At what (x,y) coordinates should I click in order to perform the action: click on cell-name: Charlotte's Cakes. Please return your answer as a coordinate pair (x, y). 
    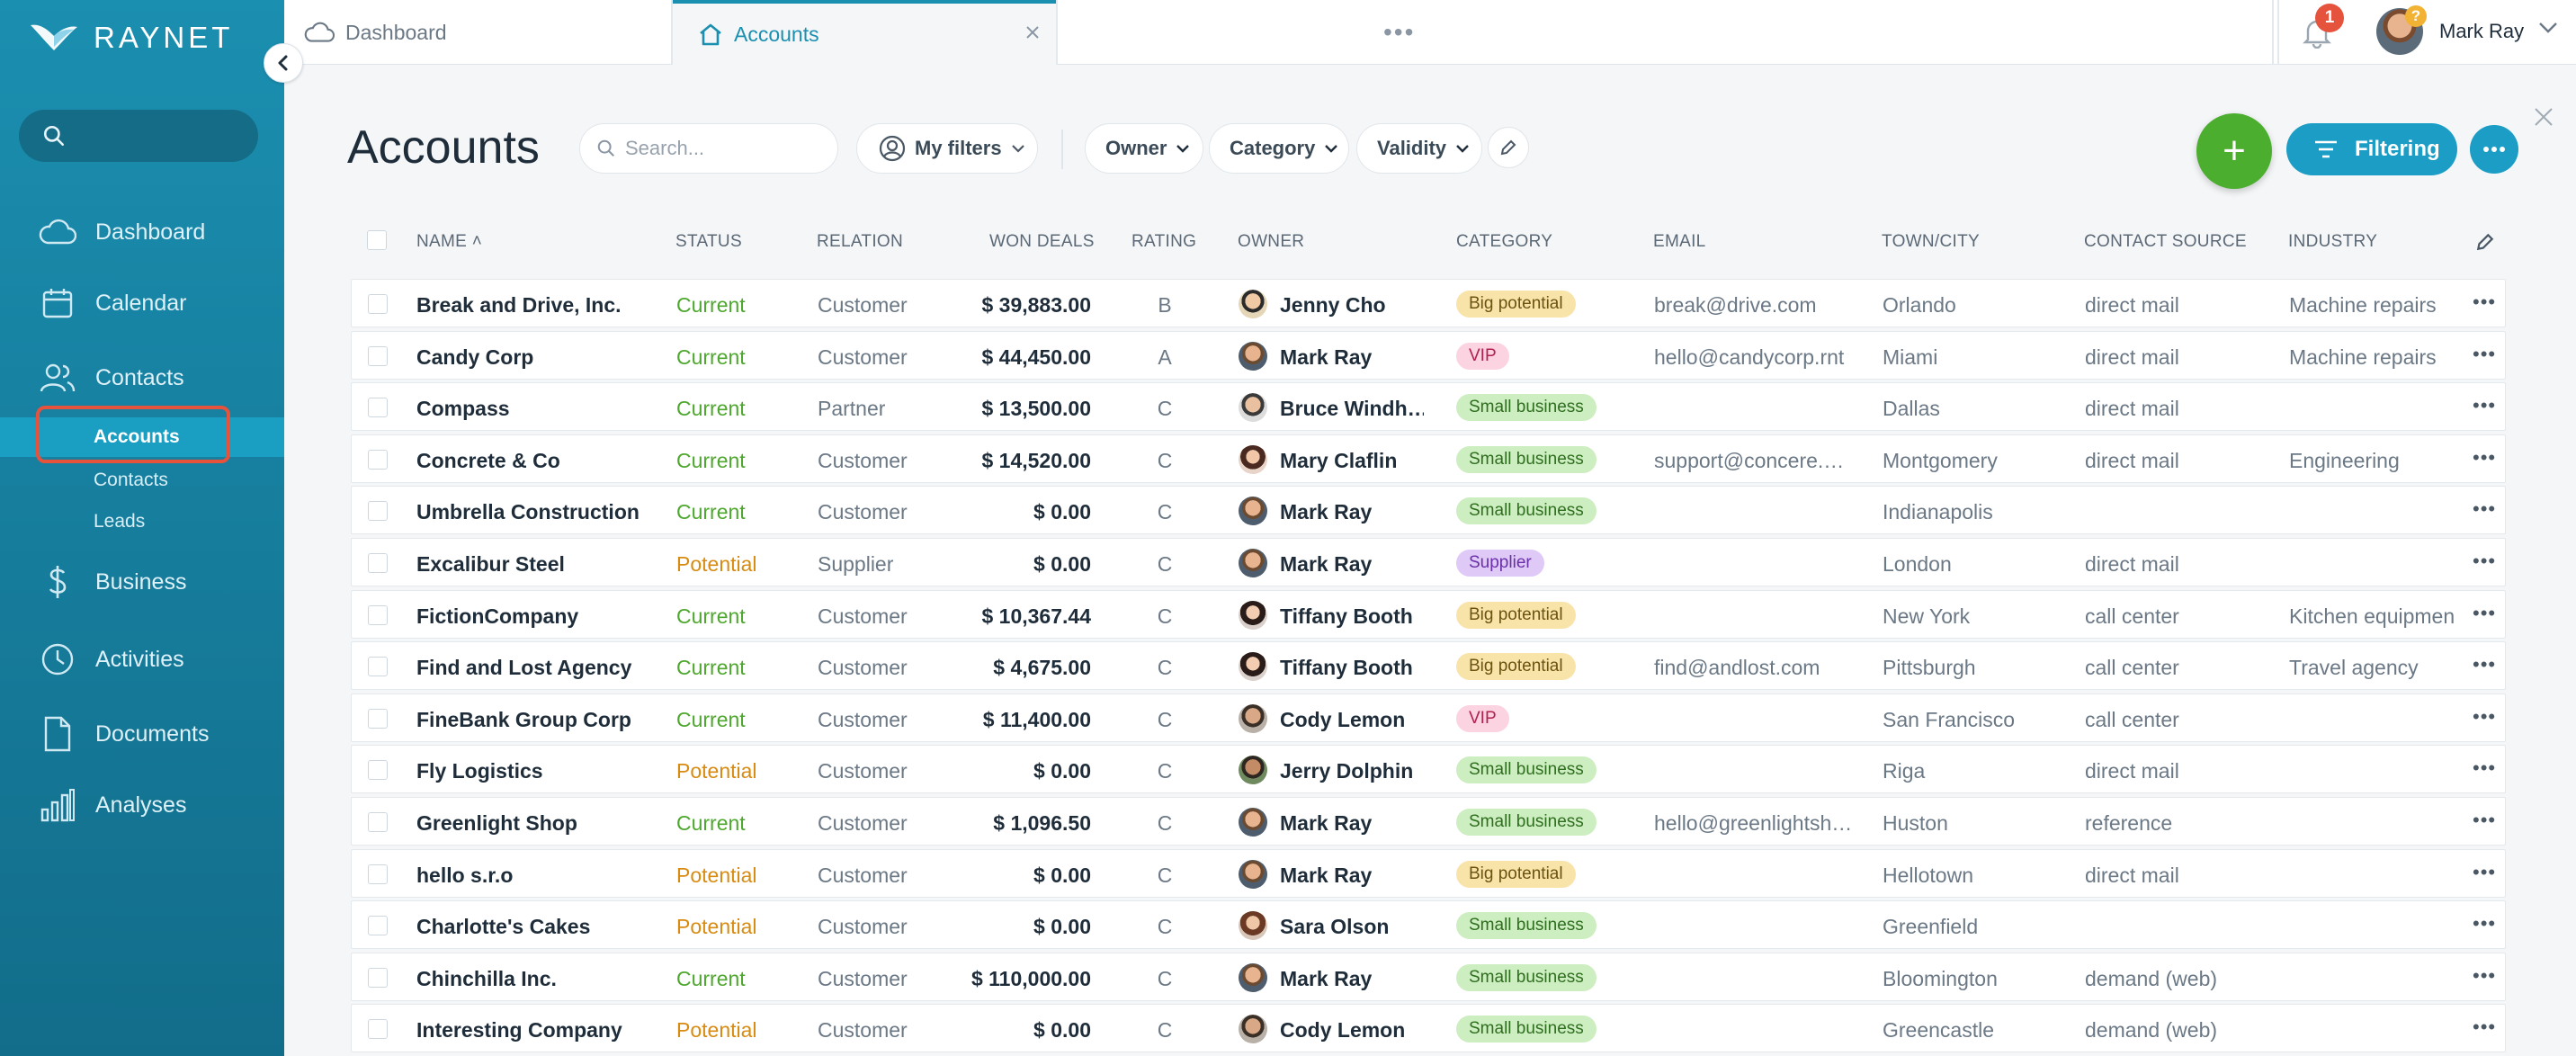
    Looking at the image, I should click on (503, 927).